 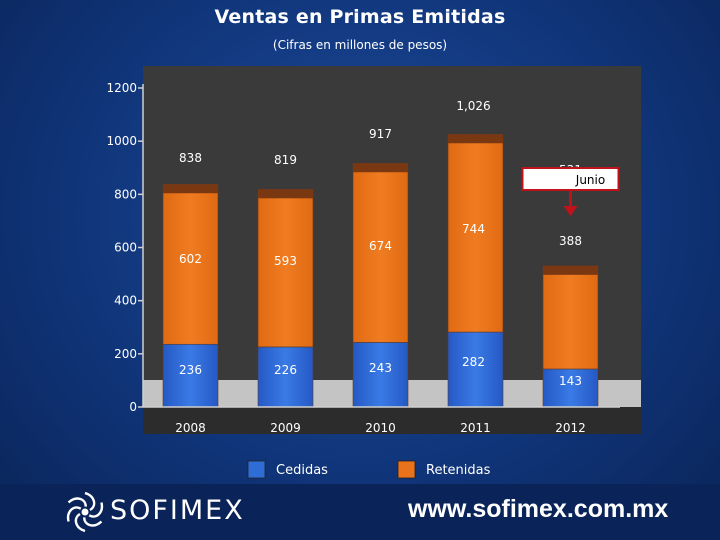 I want to click on bar-cap-2010, so click(x=380, y=168).